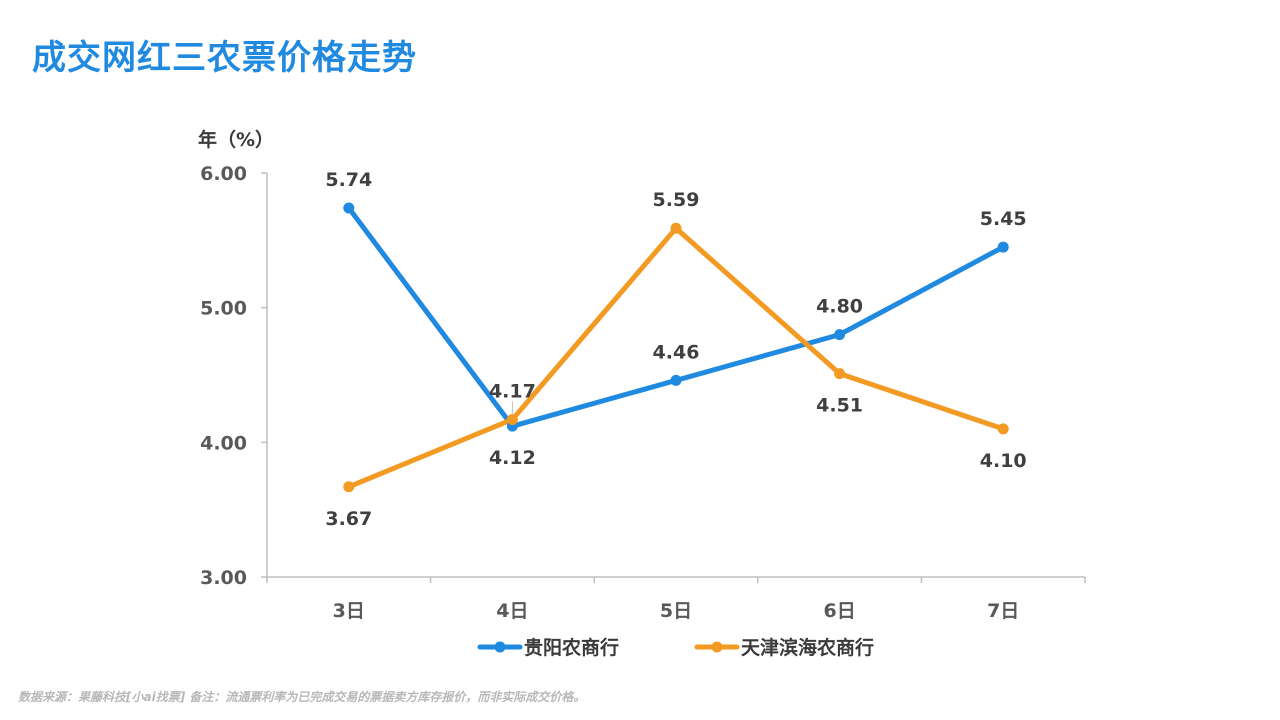 This screenshot has height=720, width=1280. What do you see at coordinates (571, 647) in the screenshot?
I see `legend-label: 贵阳农商行` at bounding box center [571, 647].